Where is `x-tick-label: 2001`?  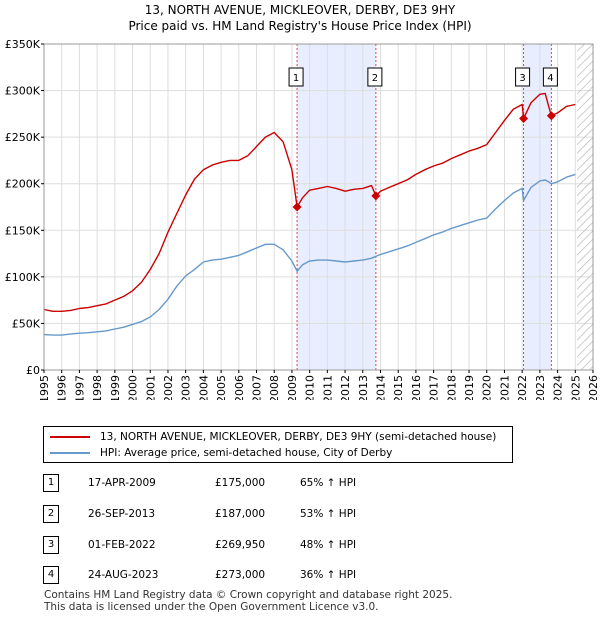 x-tick-label: 2001 is located at coordinates (150, 387).